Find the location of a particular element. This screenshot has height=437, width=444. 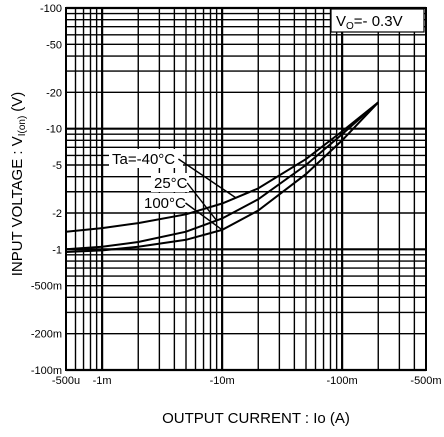

y-tick-label: -10 is located at coordinates (54, 130).